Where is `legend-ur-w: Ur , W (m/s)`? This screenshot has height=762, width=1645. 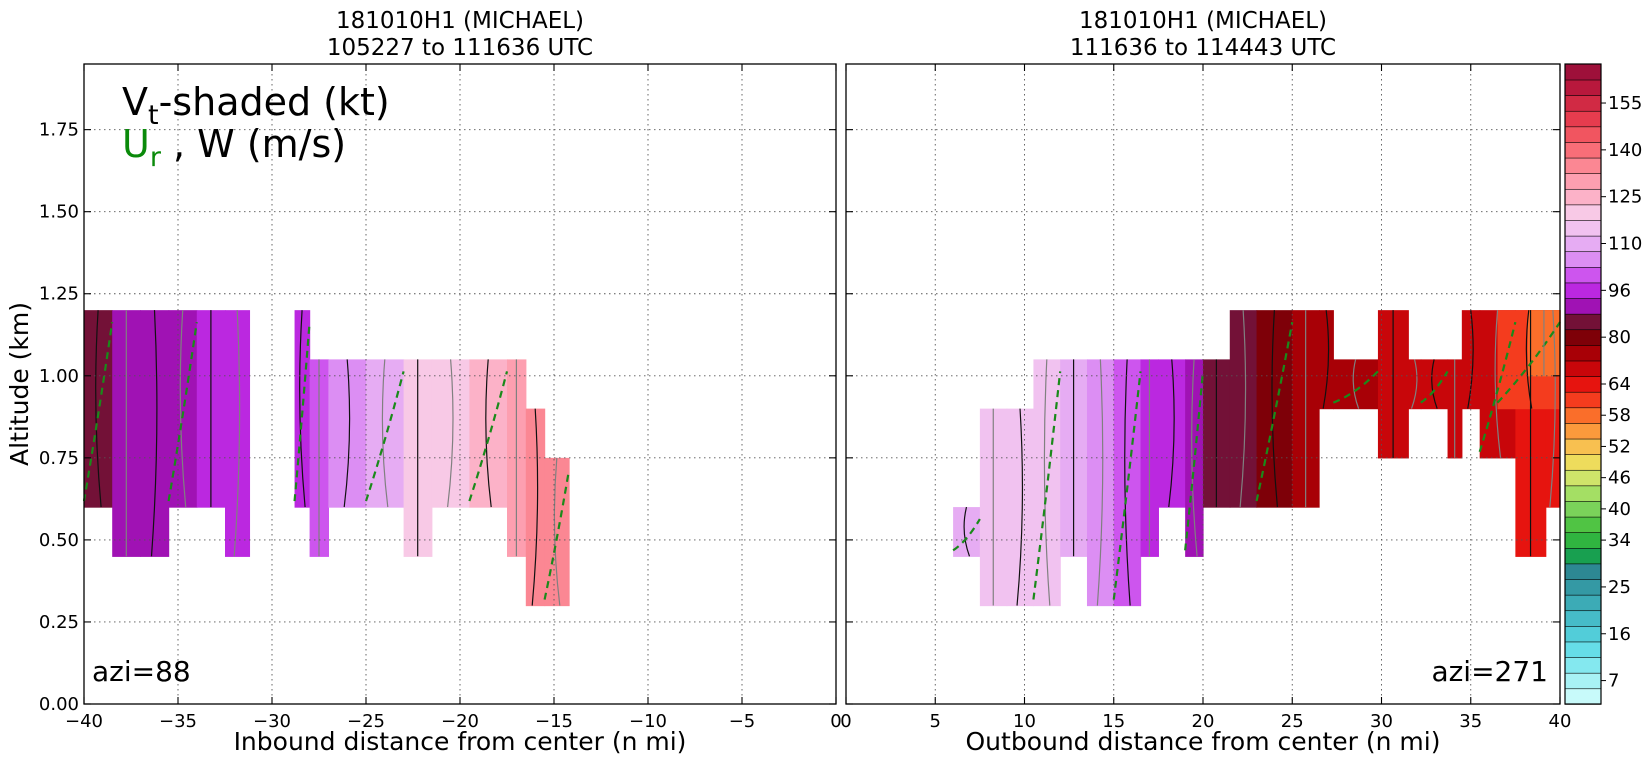 legend-ur-w: Ur , W (m/s) is located at coordinates (234, 147).